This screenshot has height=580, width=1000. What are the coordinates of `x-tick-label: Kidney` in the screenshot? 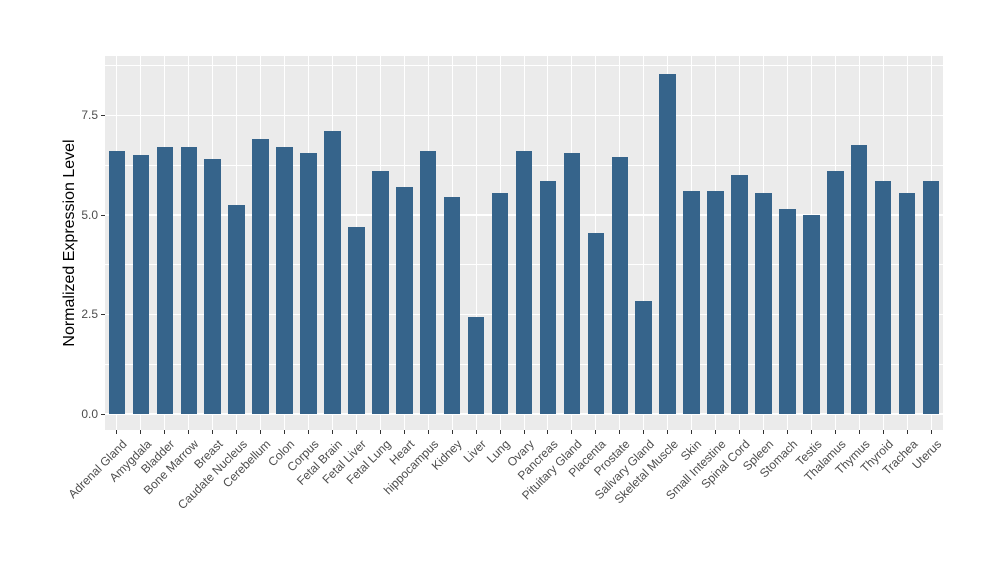 It's located at (447, 455).